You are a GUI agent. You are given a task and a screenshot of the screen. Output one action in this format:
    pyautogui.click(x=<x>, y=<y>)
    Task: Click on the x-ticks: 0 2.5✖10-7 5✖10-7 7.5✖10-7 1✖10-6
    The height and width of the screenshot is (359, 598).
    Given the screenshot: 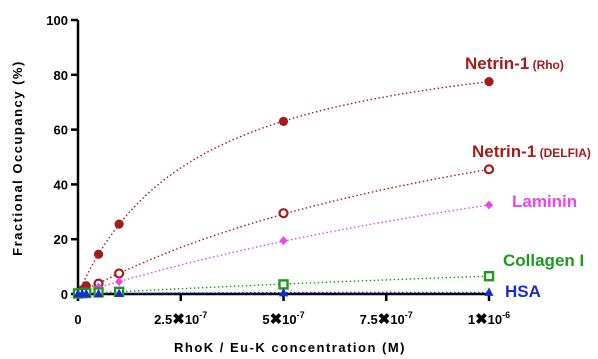 What is the action you would take?
    pyautogui.click(x=292, y=311)
    